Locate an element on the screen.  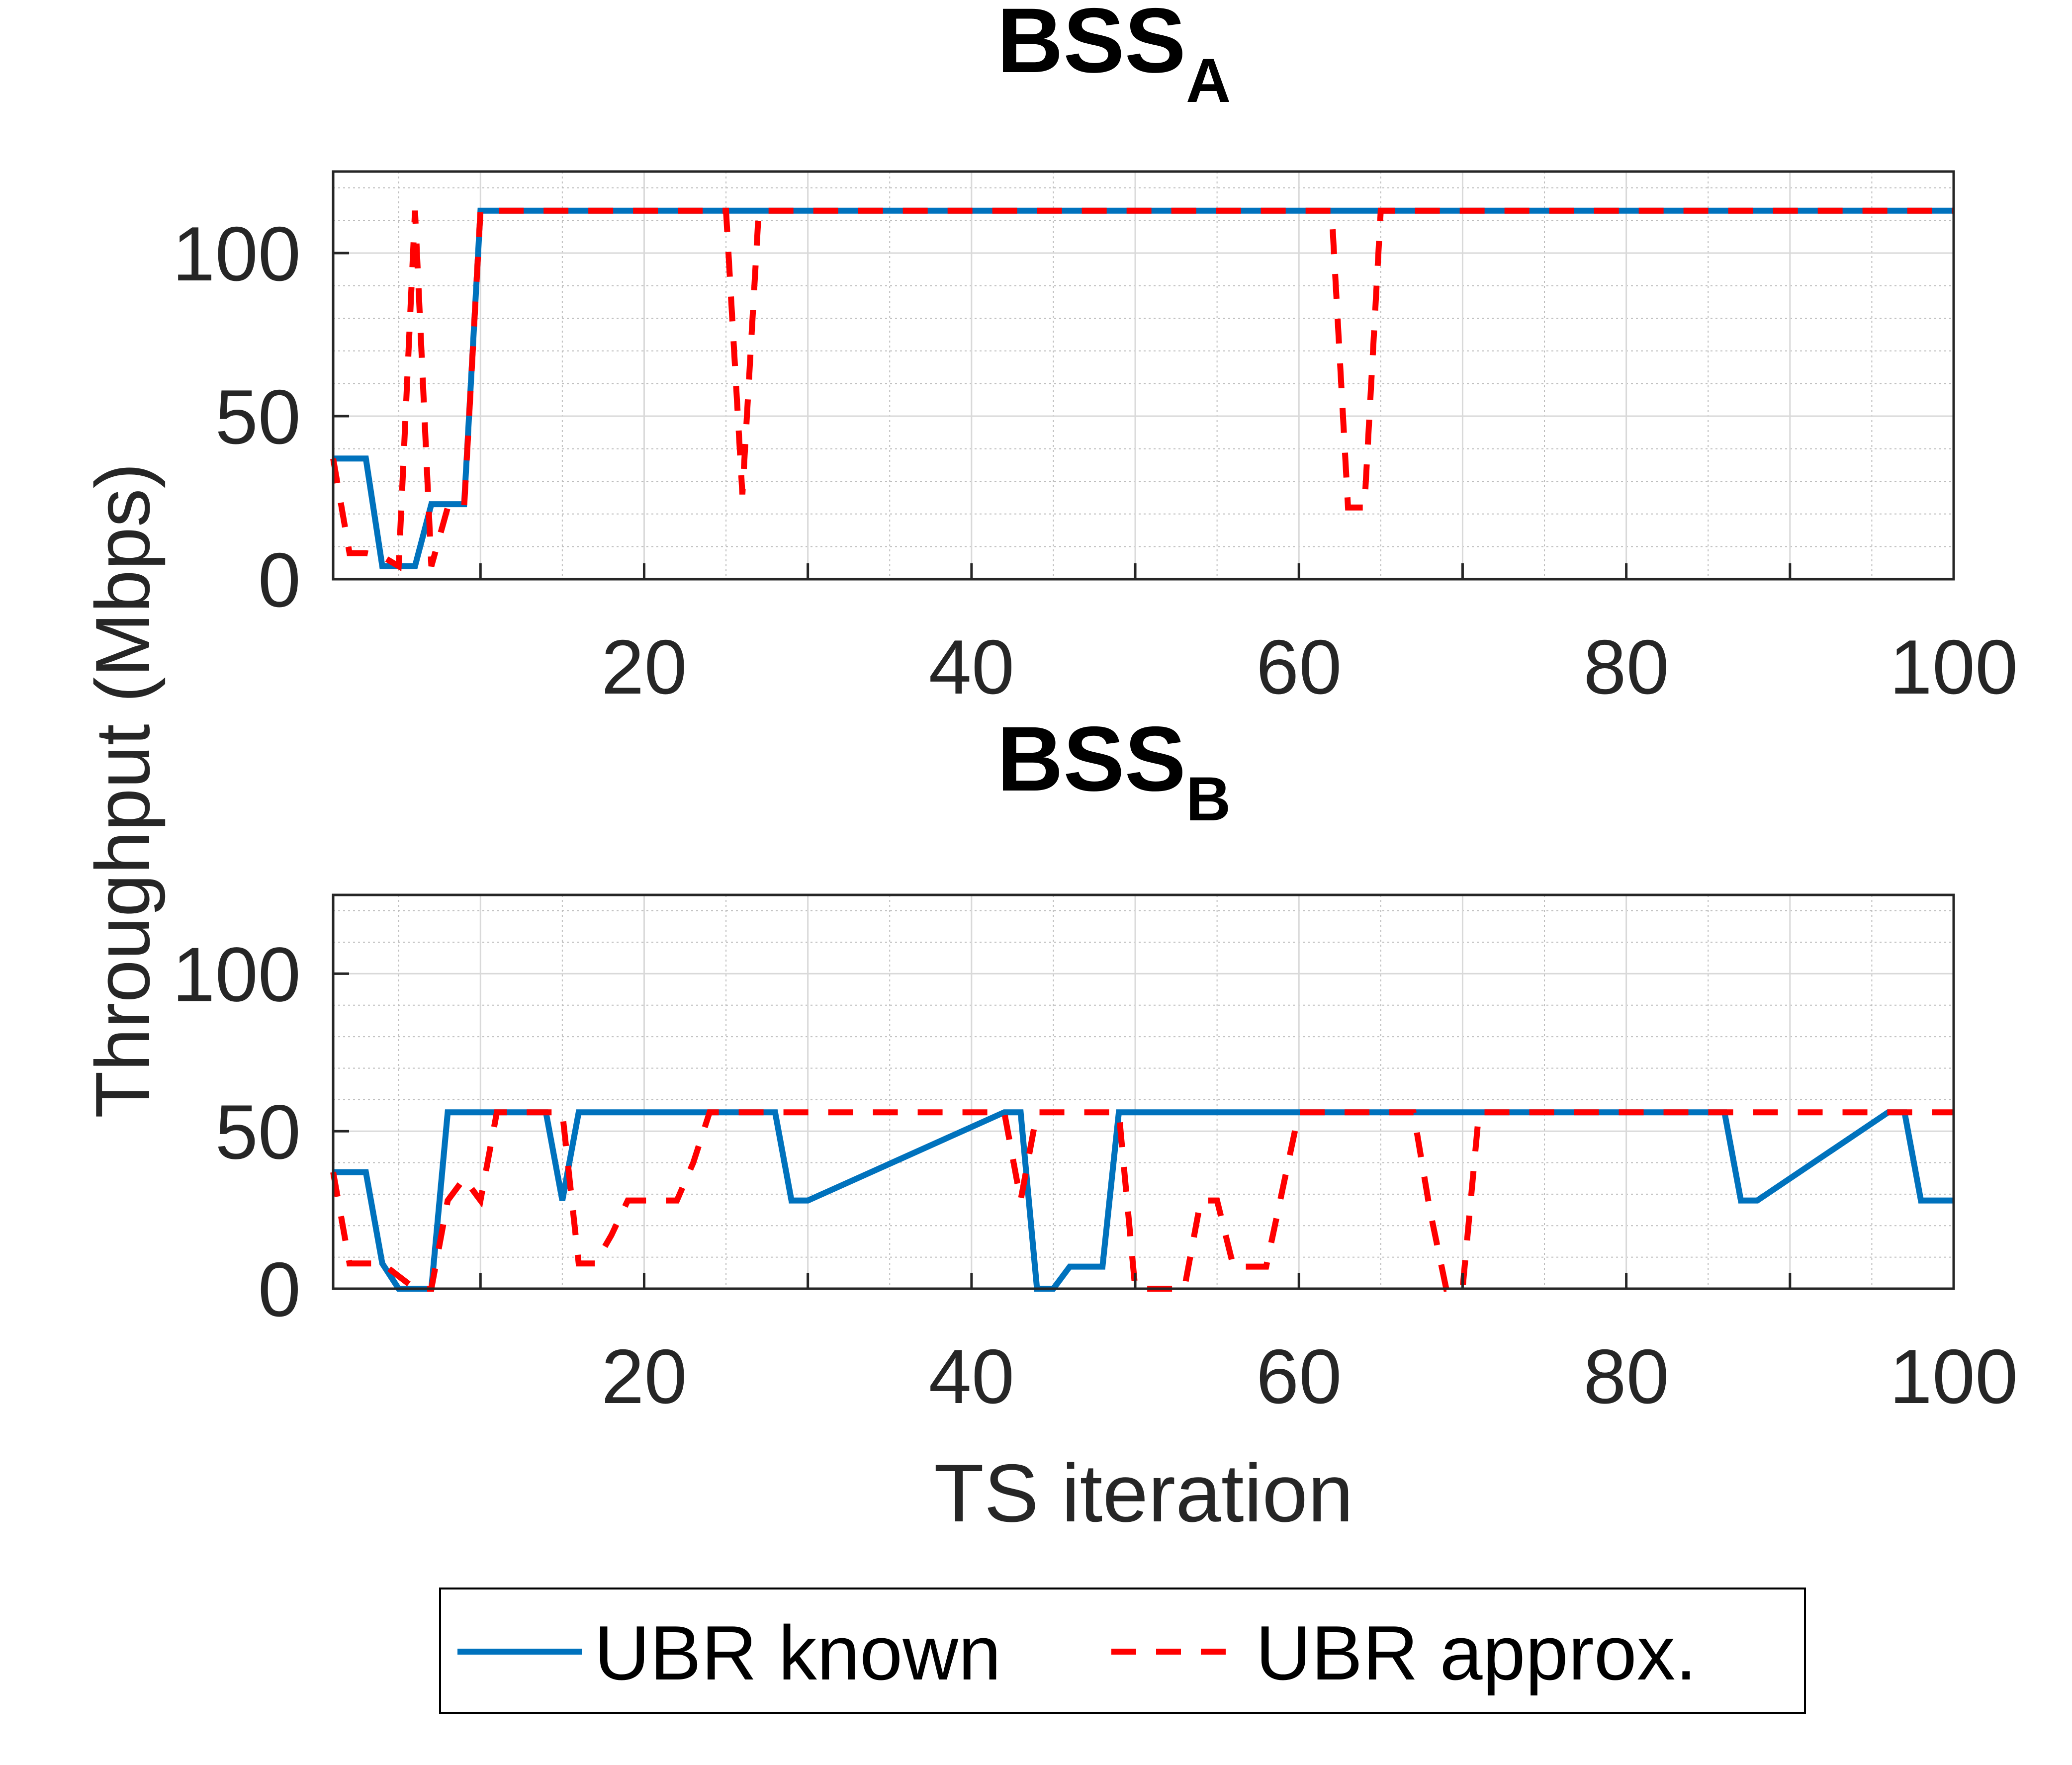
series-line-ubr-approx is located at coordinates (1142, 1200).